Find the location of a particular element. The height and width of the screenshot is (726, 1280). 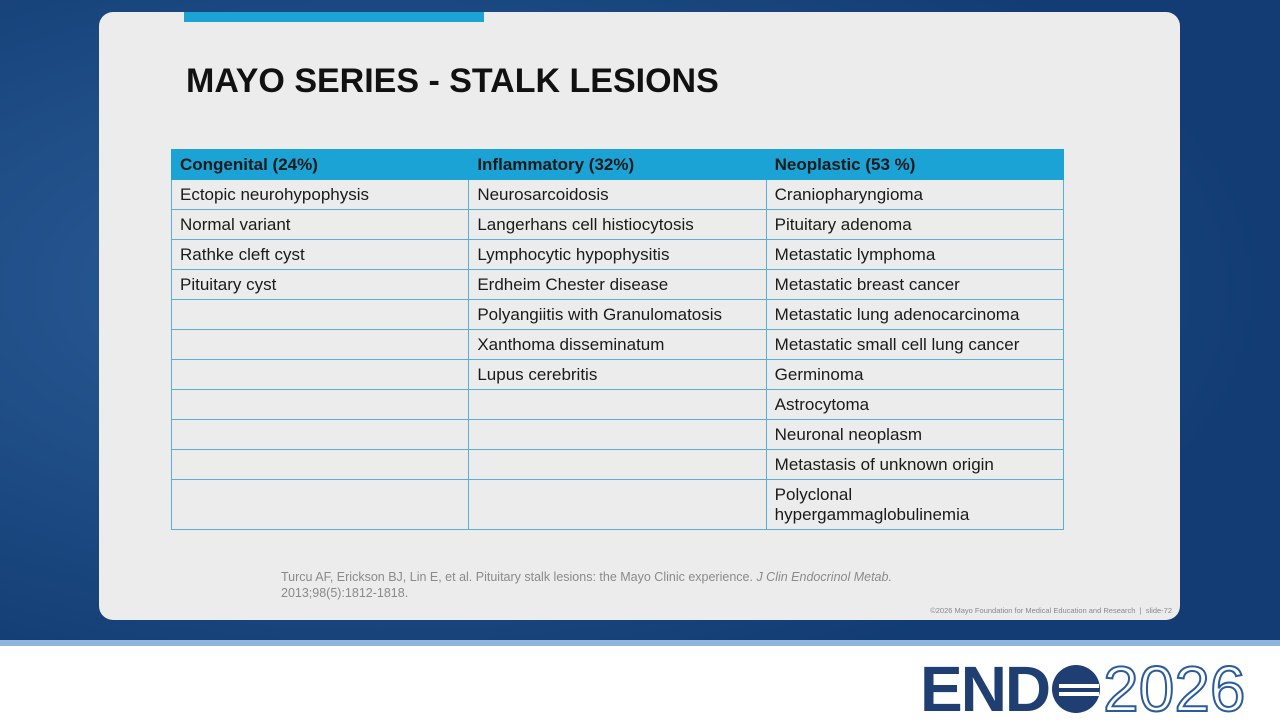

cell: Normal variant is located at coordinates (320, 224).